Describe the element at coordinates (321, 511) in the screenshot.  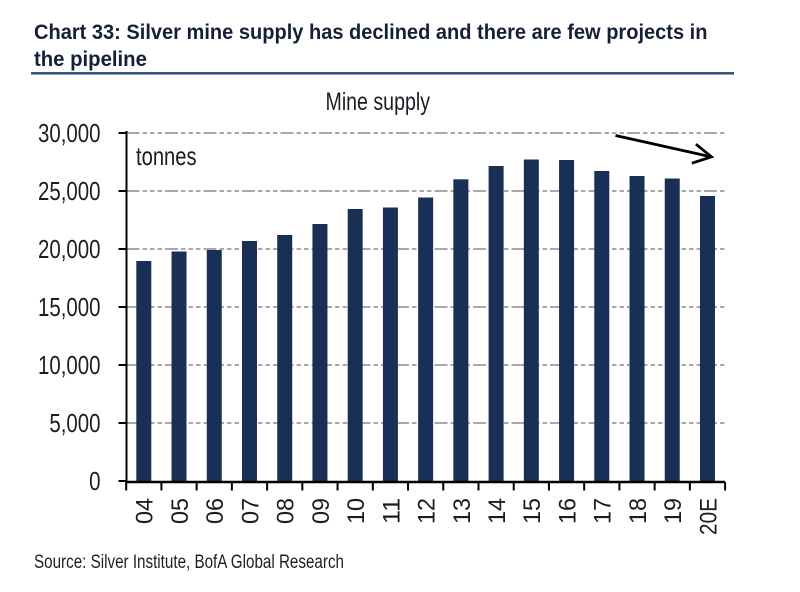
I see `svg-text: 09` at that location.